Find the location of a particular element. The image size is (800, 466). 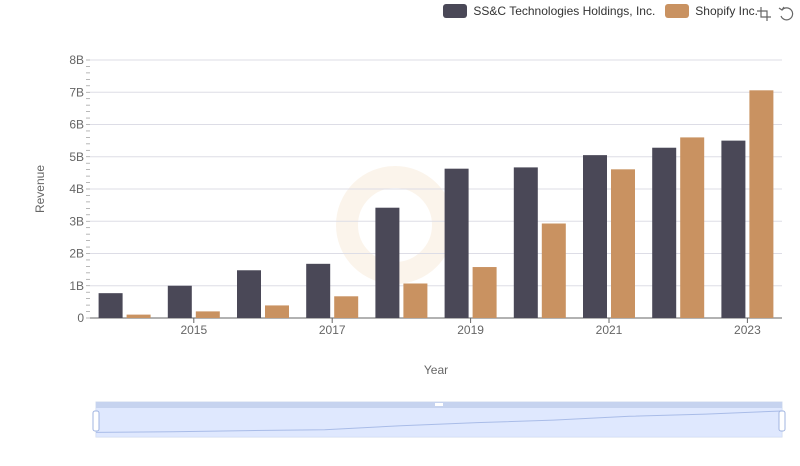

x-tick-label: 2015 is located at coordinates (193, 330).